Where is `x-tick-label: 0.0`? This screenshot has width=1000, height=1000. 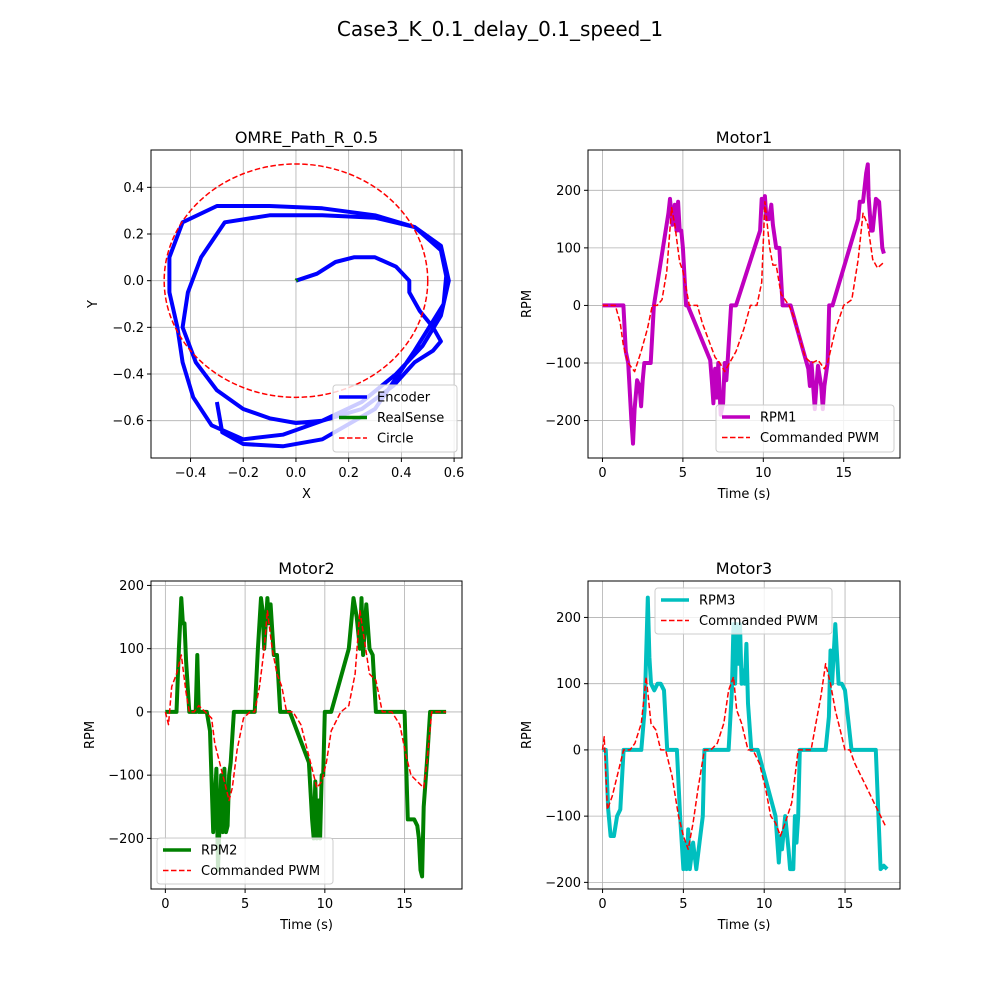 x-tick-label: 0.0 is located at coordinates (296, 473).